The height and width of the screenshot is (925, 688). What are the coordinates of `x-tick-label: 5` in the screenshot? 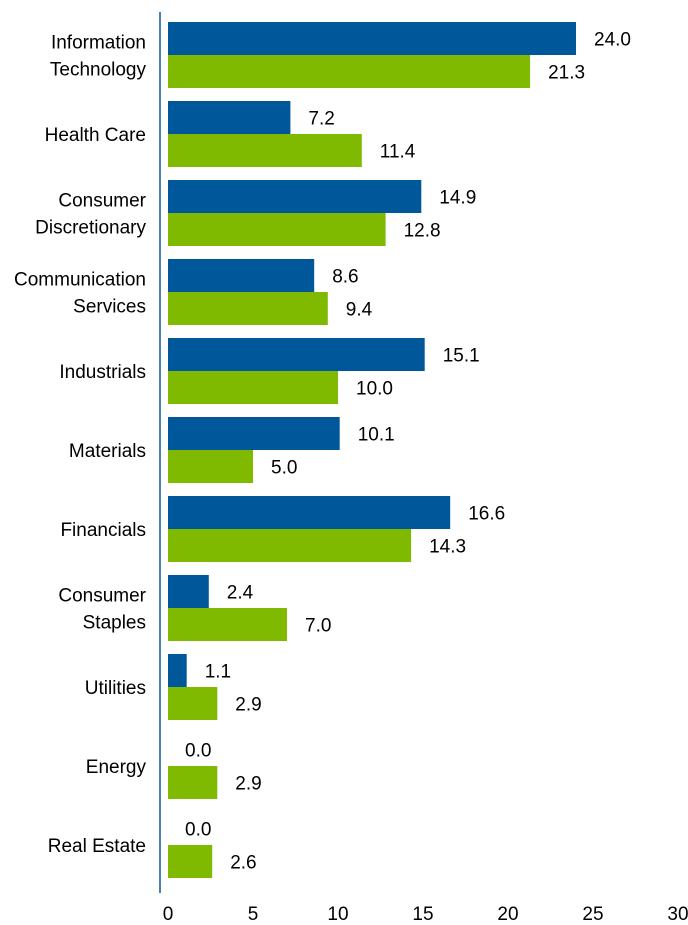 It's located at (253, 914).